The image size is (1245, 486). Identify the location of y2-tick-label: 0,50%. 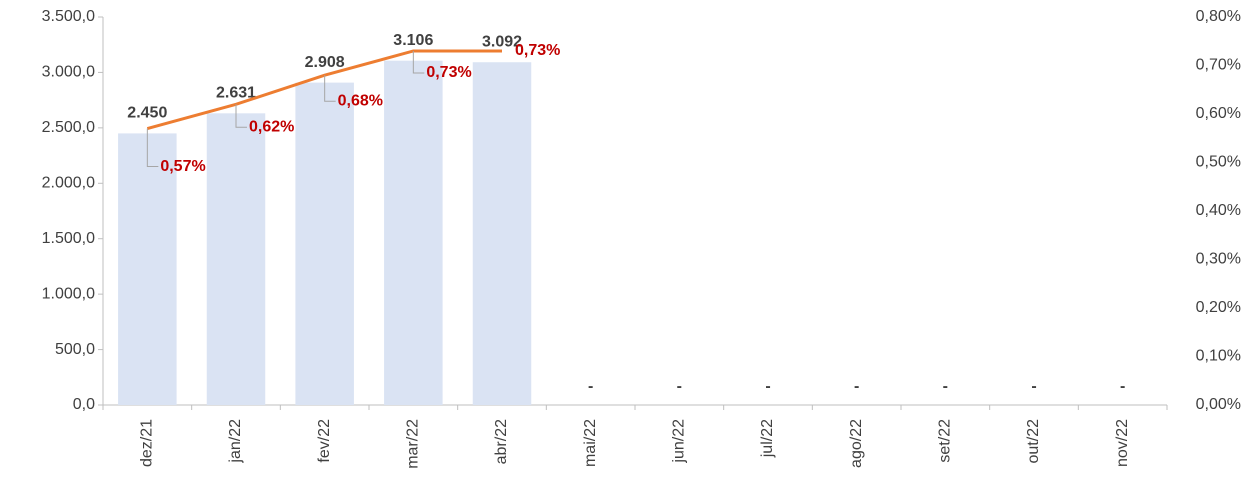
(1218, 162).